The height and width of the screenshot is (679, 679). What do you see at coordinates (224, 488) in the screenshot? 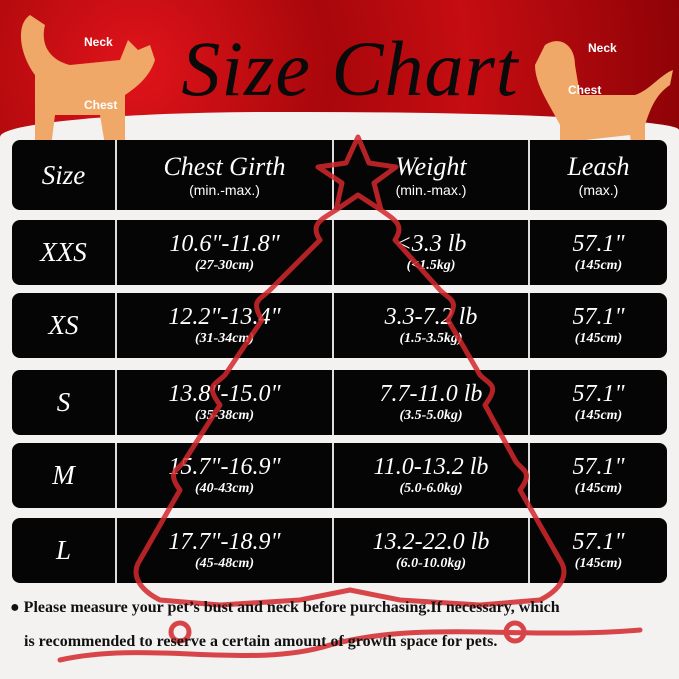
I see `chest-cm: (40-43cm)` at bounding box center [224, 488].